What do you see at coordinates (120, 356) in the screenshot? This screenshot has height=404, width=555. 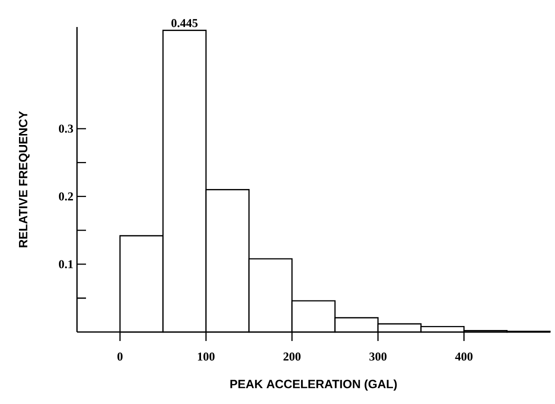 I see `x-tick-label: 0` at bounding box center [120, 356].